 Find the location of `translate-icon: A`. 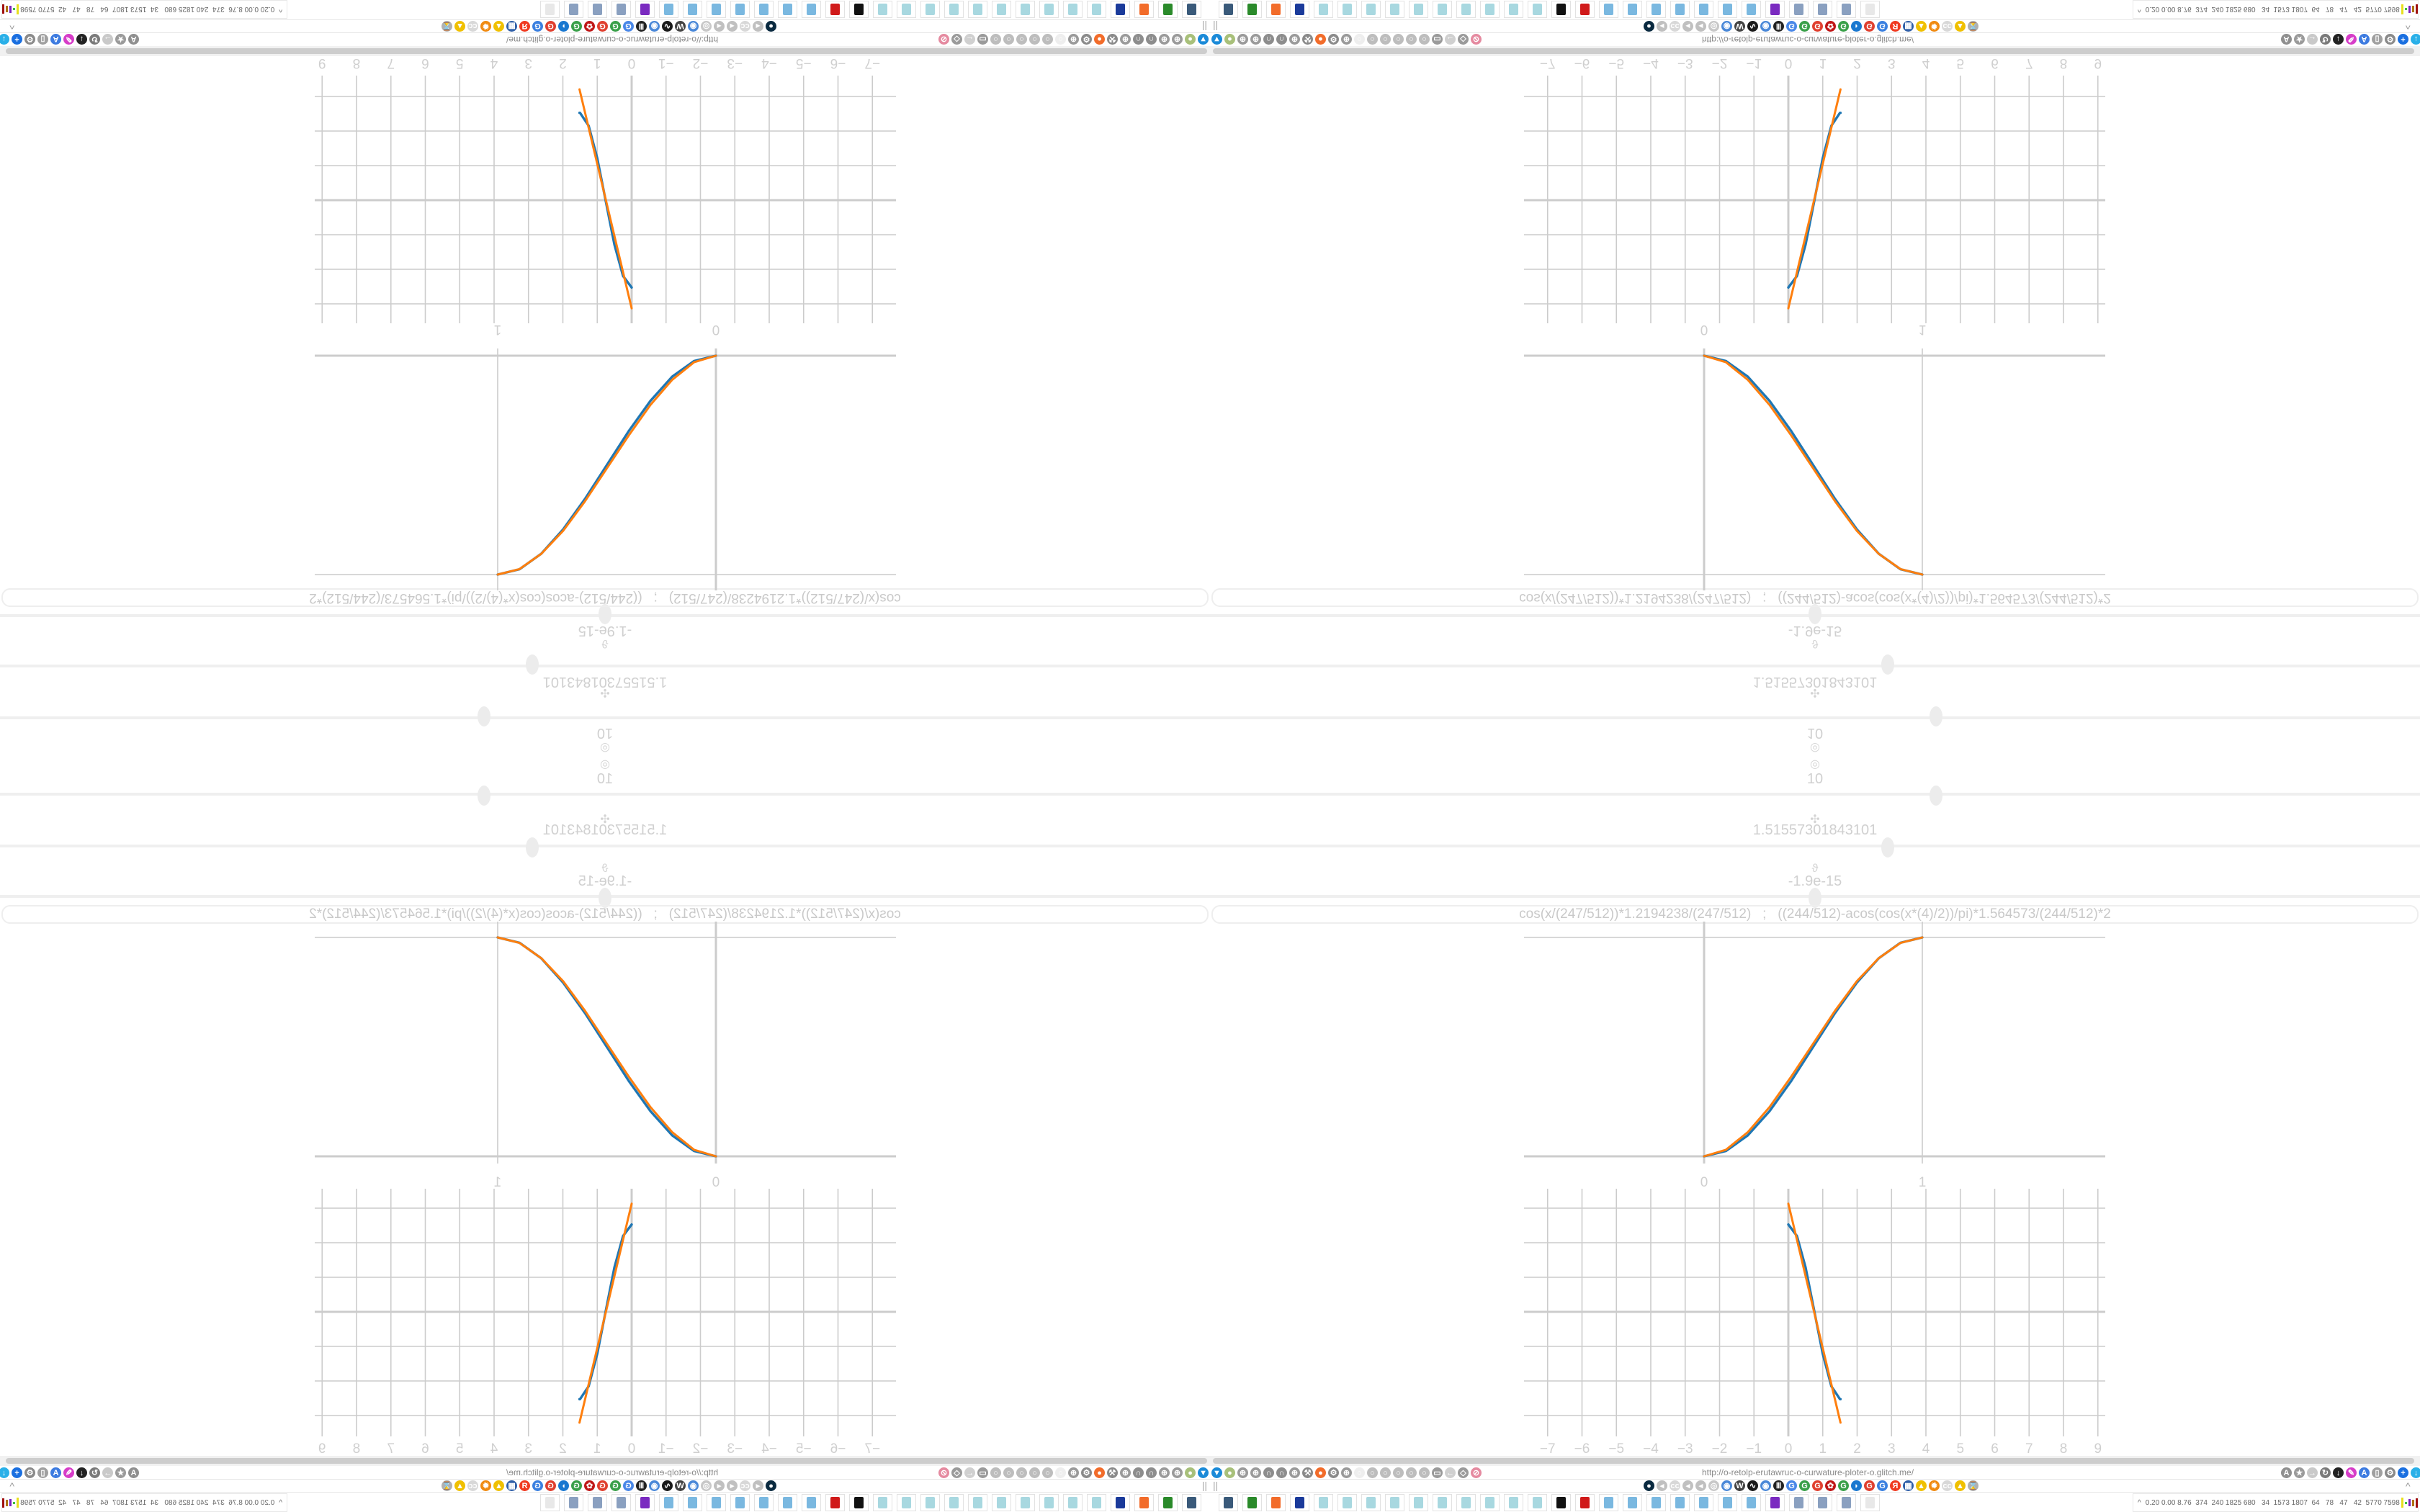

translate-icon: A is located at coordinates (133, 1472).